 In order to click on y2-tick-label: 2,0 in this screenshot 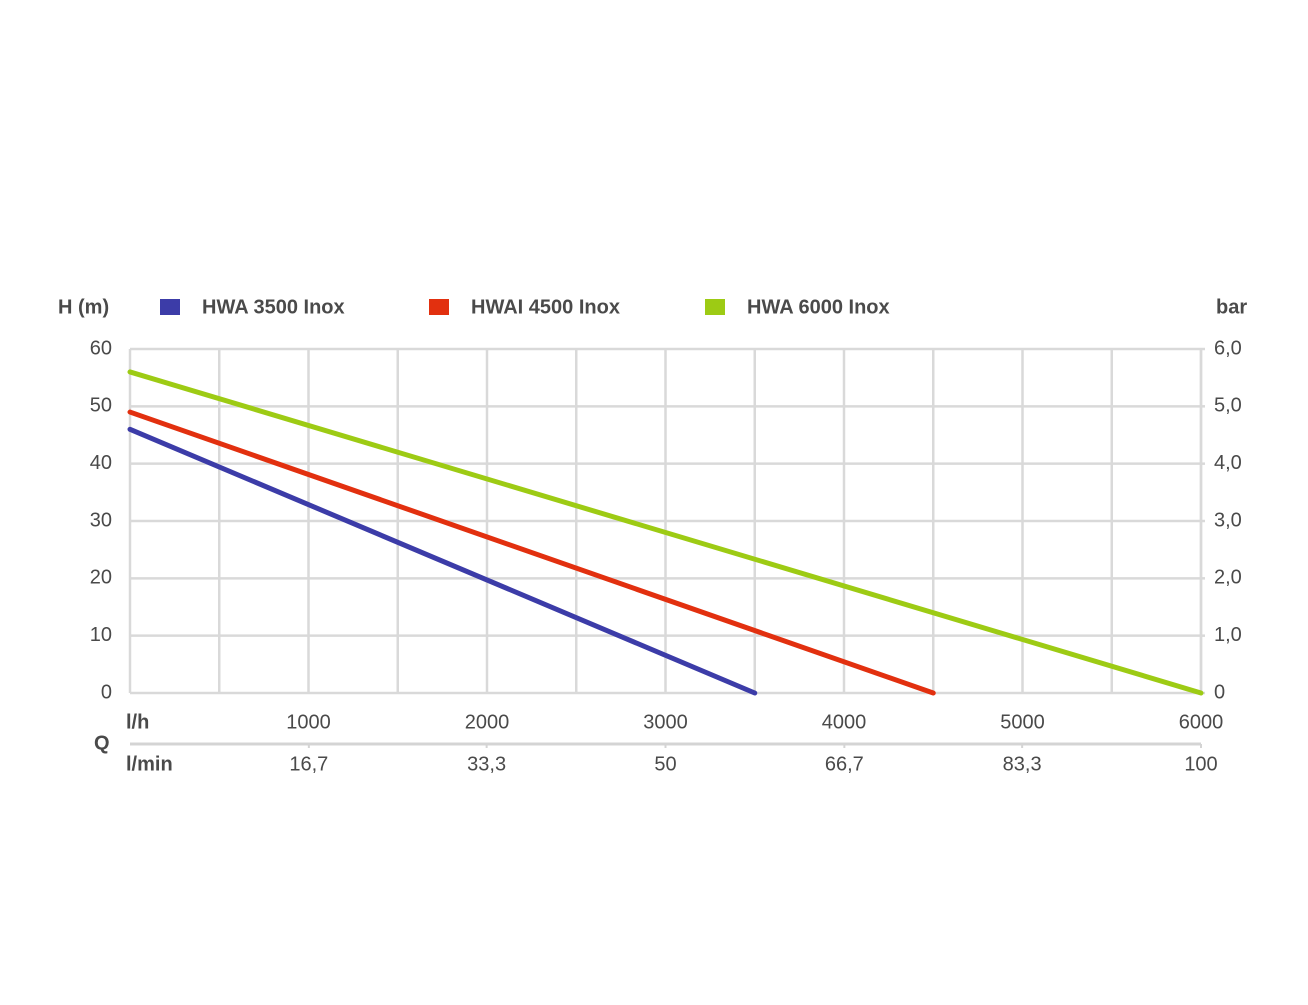, I will do `click(1228, 578)`.